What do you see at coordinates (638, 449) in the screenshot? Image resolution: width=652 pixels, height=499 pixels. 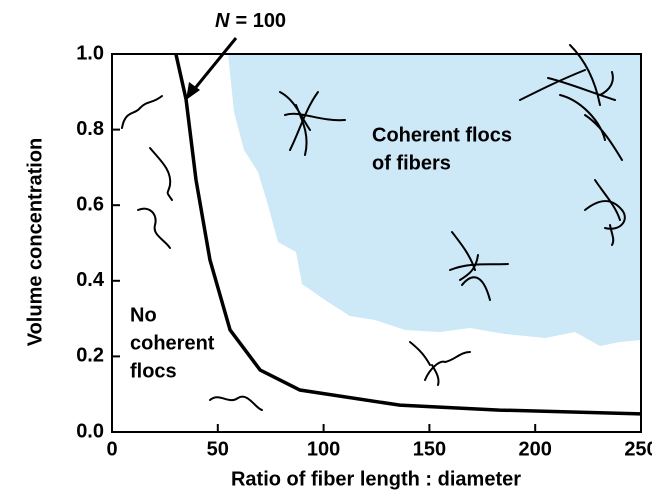 I see `x-tick-label: 250` at bounding box center [638, 449].